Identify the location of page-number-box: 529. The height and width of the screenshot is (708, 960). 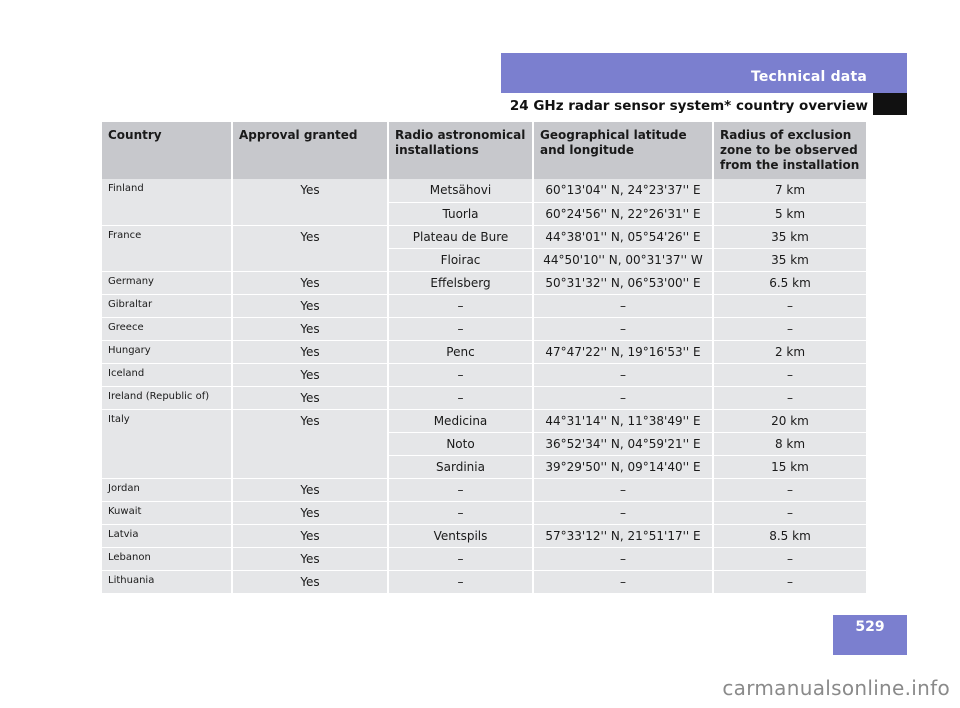
(870, 635).